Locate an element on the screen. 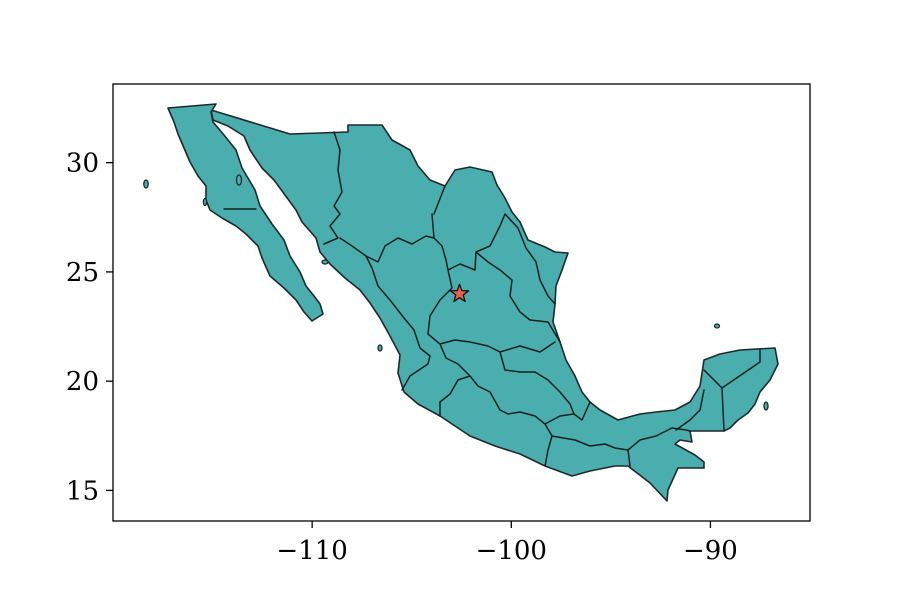 This screenshot has width=900, height=600. y-tick-label: 15 is located at coordinates (82, 491).